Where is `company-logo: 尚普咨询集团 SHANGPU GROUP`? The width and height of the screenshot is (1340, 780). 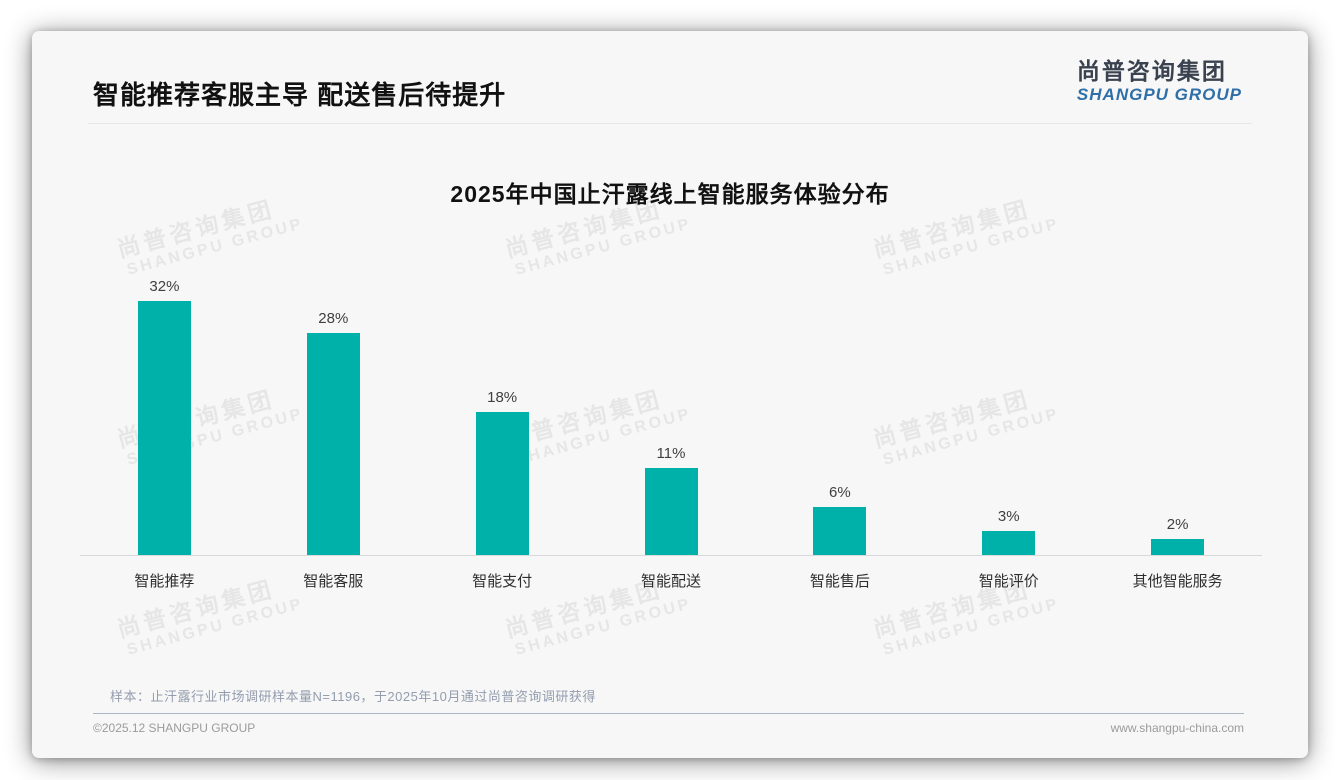
company-logo: 尚普咨询集团 SHANGPU GROUP is located at coordinates (1159, 81).